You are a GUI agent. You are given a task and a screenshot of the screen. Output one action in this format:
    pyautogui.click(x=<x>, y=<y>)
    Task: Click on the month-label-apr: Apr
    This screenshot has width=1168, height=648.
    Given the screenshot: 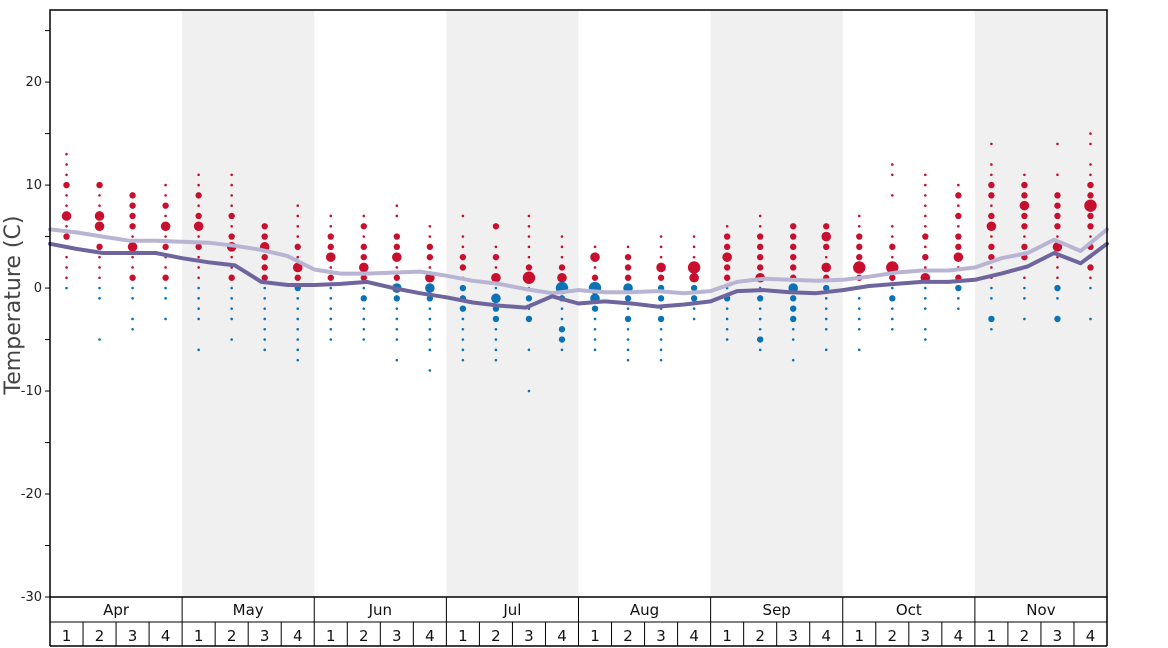 What is the action you would take?
    pyautogui.click(x=116, y=610)
    